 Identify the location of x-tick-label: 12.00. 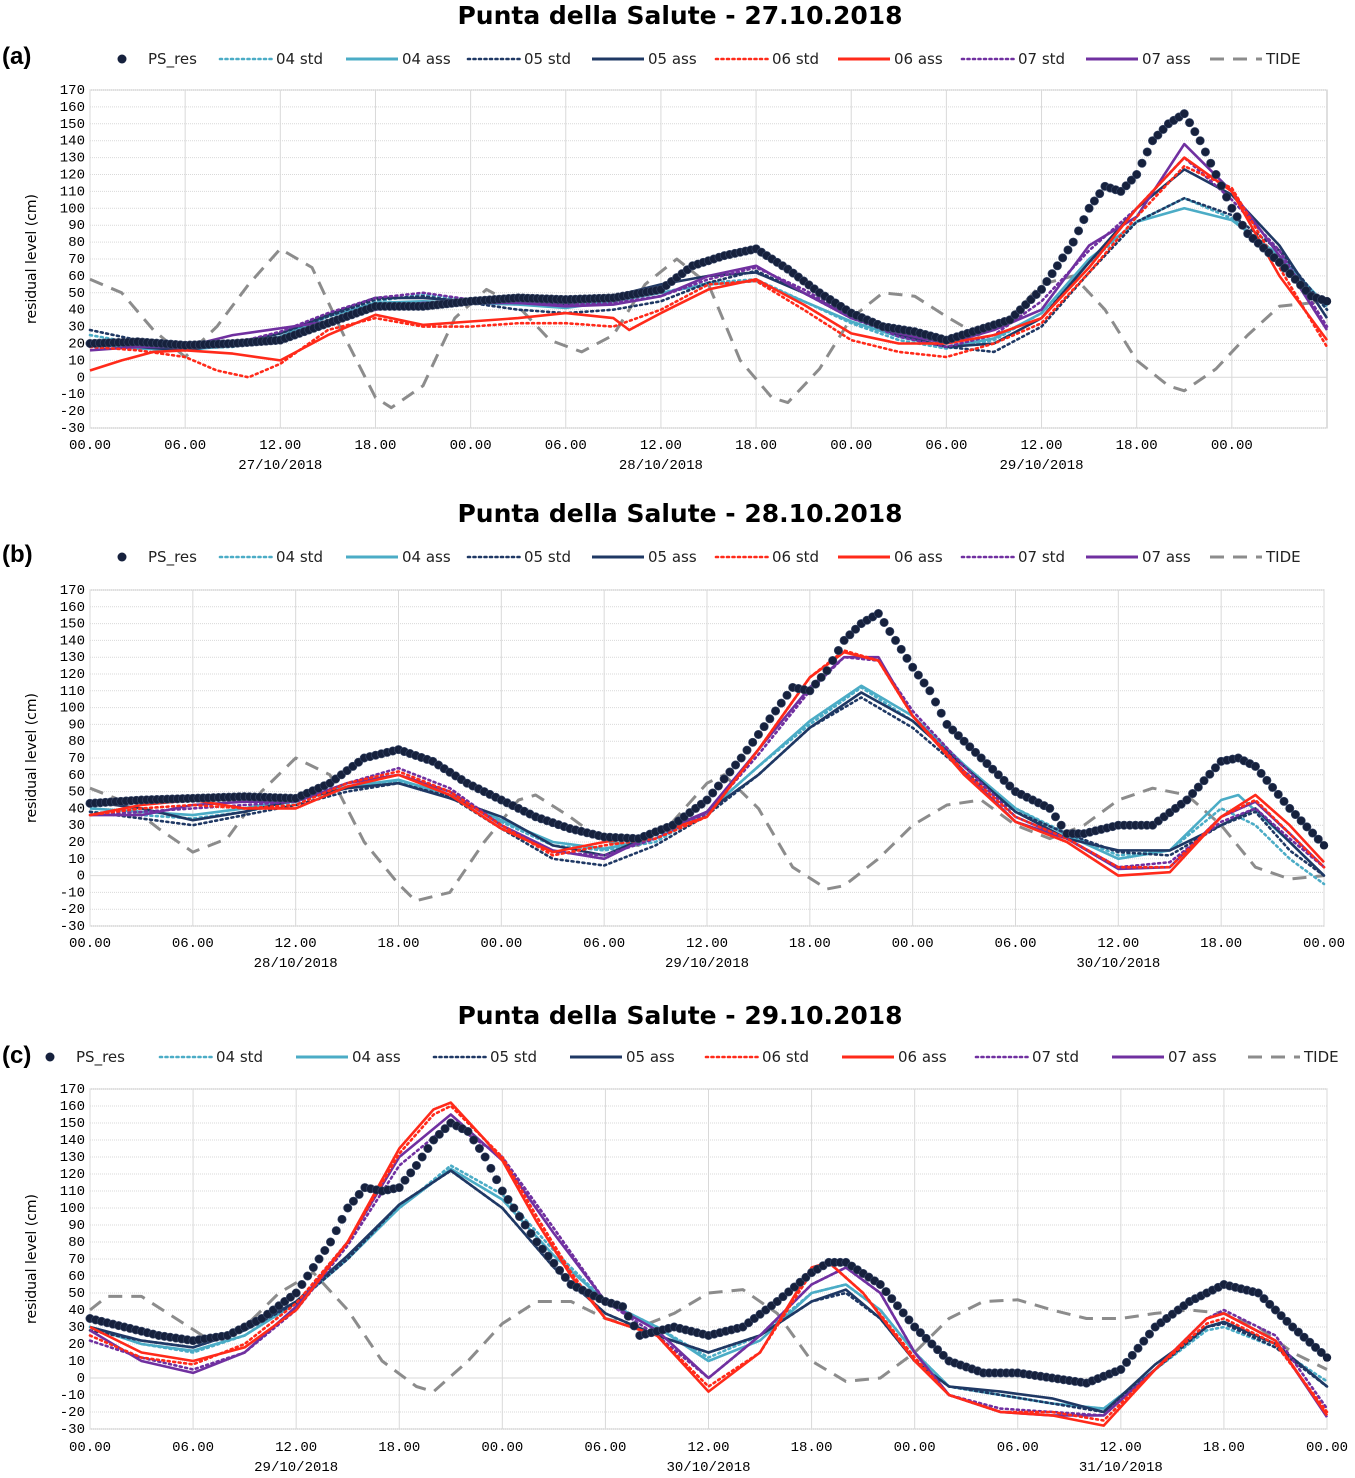
(1118, 944).